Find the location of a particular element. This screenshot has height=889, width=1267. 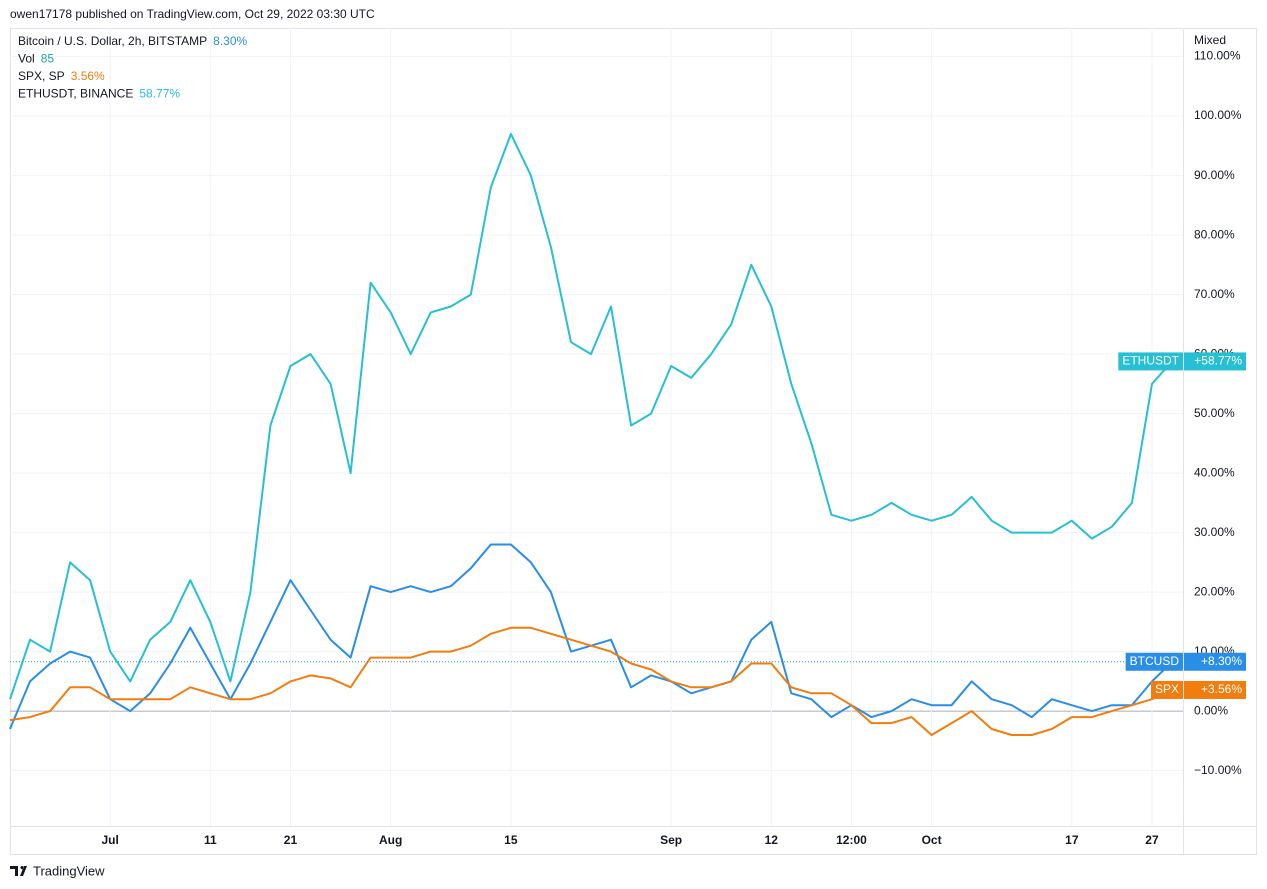

legend-value: 3.56% is located at coordinates (88, 76).